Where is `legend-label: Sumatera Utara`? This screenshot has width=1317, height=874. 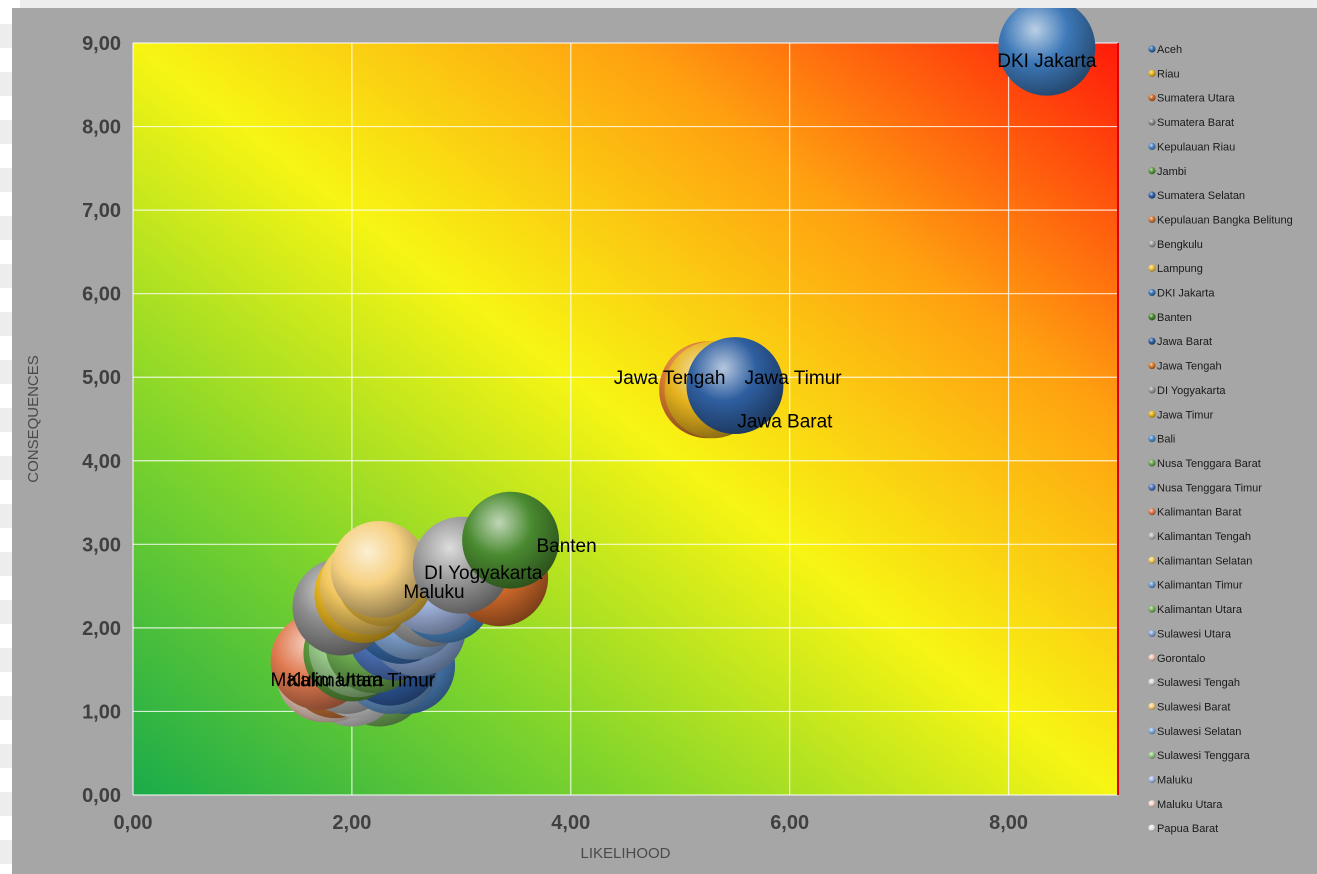
legend-label: Sumatera Utara is located at coordinates (1196, 99).